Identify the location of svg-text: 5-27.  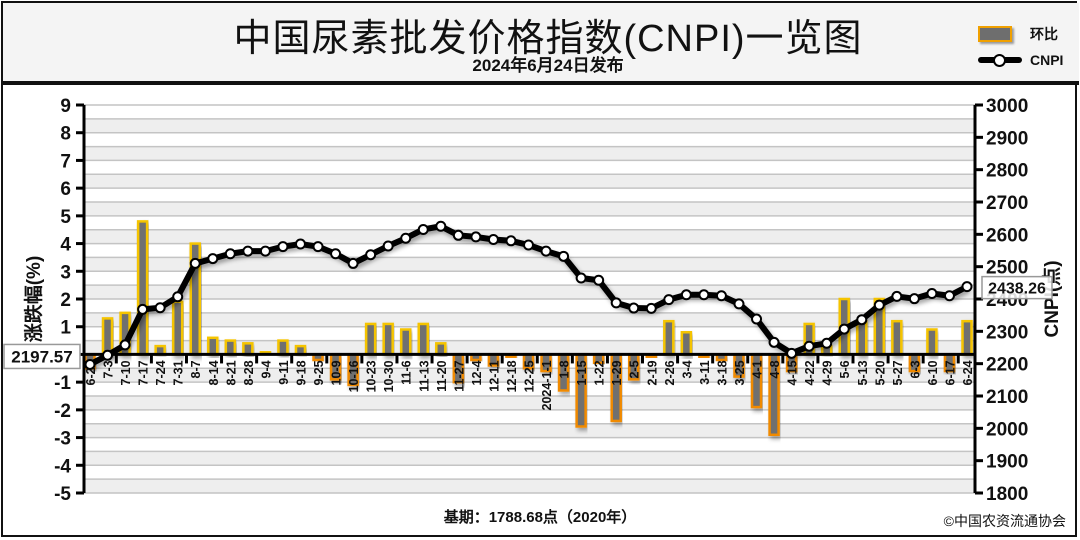
(898, 372).